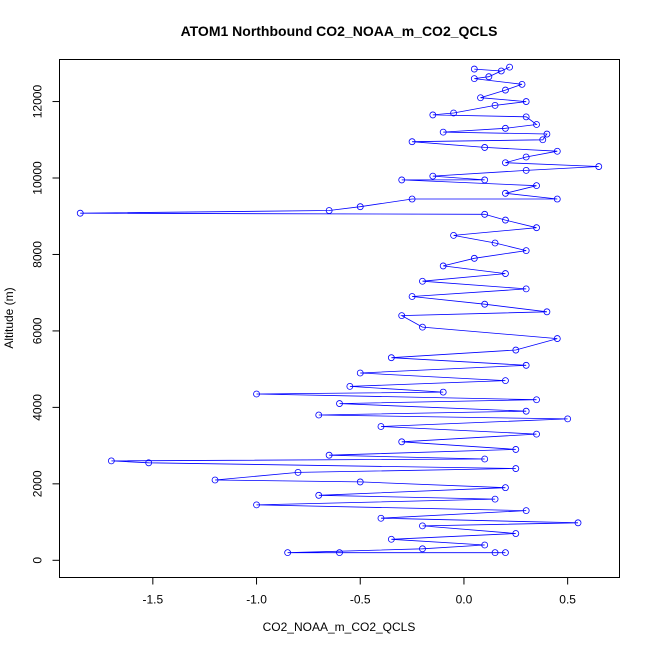  What do you see at coordinates (38, 483) in the screenshot?
I see `y-tick-label: 2000` at bounding box center [38, 483].